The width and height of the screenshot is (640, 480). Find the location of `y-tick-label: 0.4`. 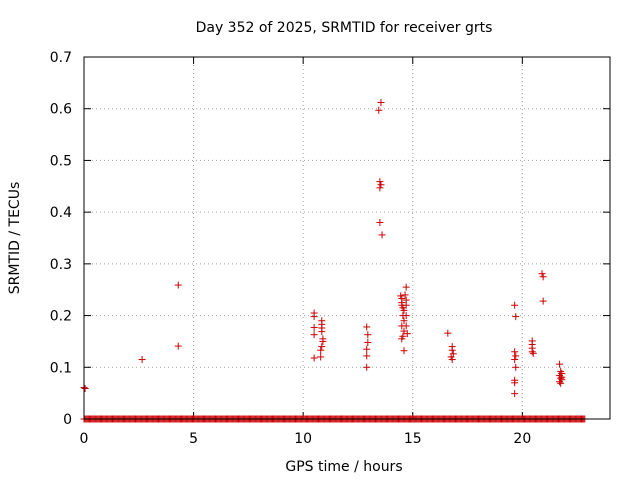

y-tick-label: 0.4 is located at coordinates (61, 213).